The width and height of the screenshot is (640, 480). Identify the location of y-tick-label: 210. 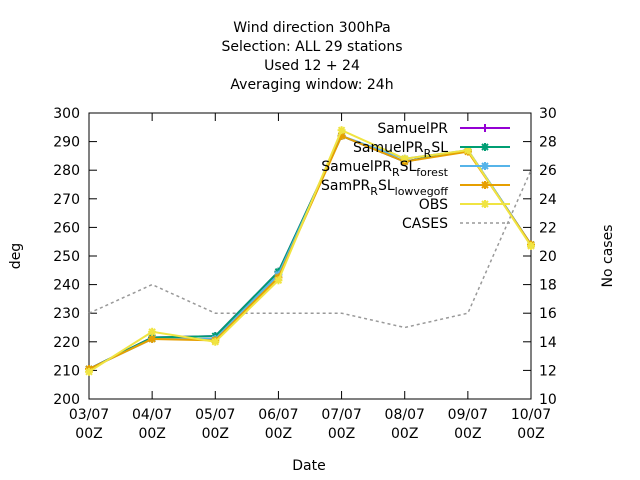
(66, 371).